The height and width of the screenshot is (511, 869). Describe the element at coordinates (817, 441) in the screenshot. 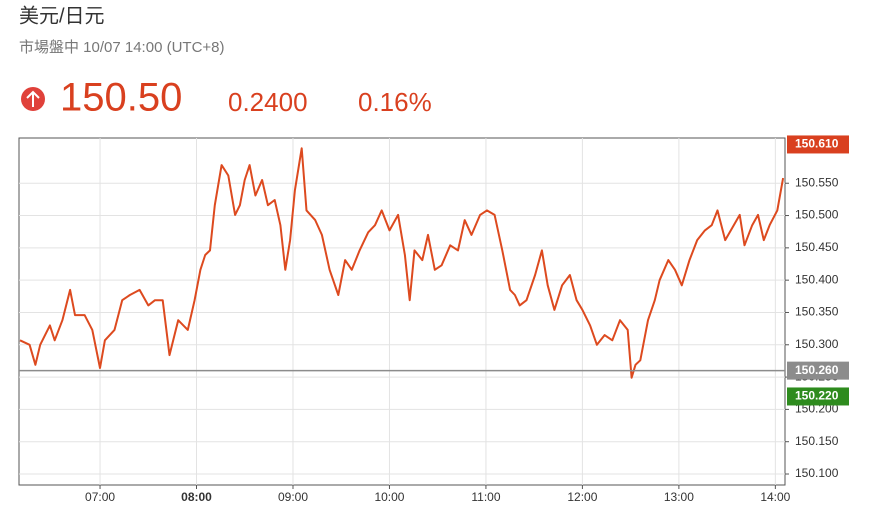

I see `y-tick-label: 150.150` at that location.